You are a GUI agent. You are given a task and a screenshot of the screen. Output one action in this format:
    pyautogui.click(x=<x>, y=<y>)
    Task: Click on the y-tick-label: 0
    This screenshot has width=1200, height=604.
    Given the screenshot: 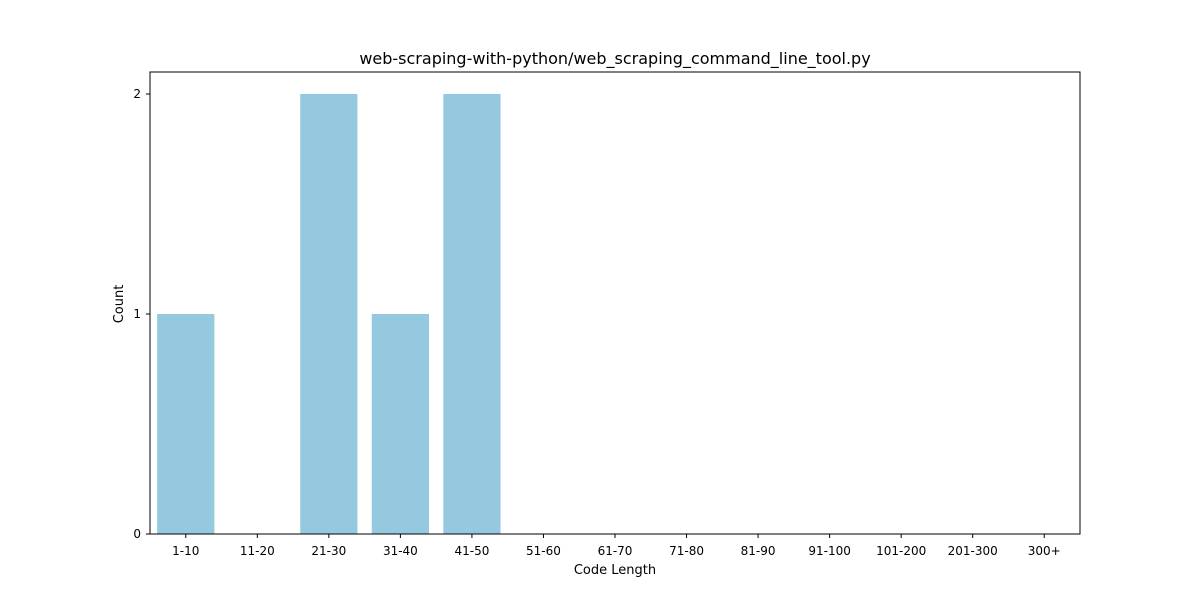 What is the action you would take?
    pyautogui.click(x=137, y=534)
    